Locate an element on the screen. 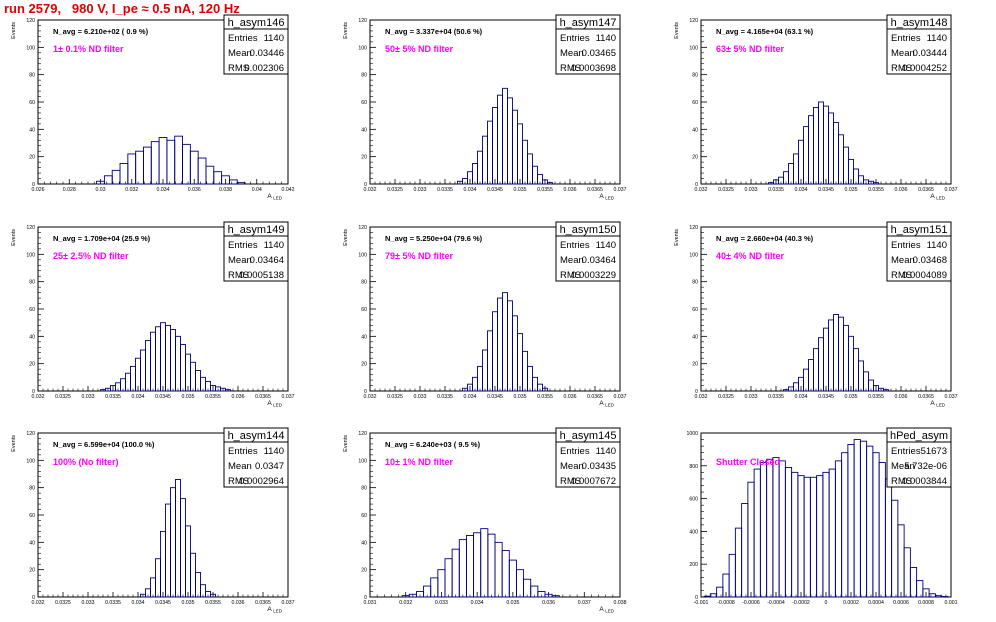 Image resolution: width=996 pixels, height=622 pixels. y-tick-label: 100 is located at coordinates (30, 461).